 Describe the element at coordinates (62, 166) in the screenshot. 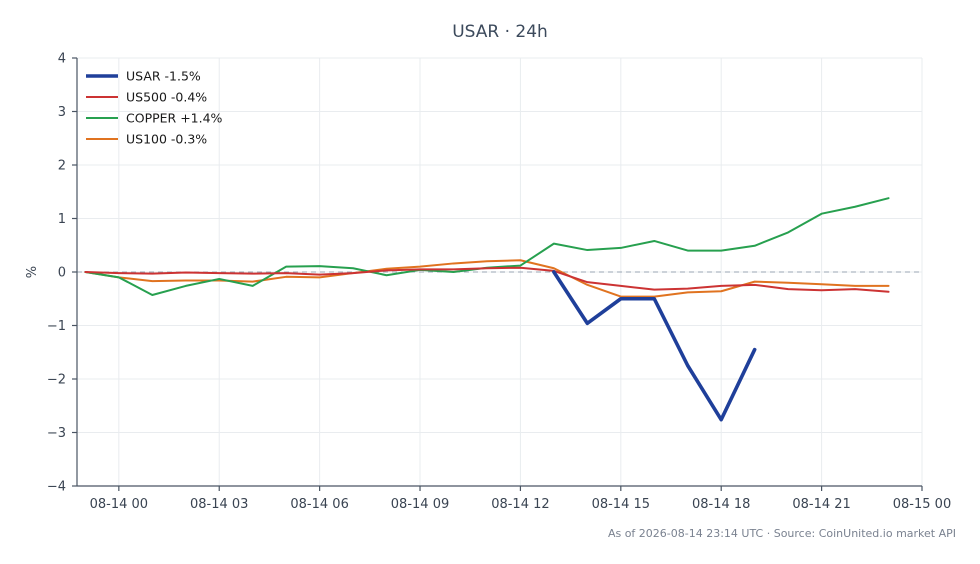

I see `y-tick-label: 2` at that location.